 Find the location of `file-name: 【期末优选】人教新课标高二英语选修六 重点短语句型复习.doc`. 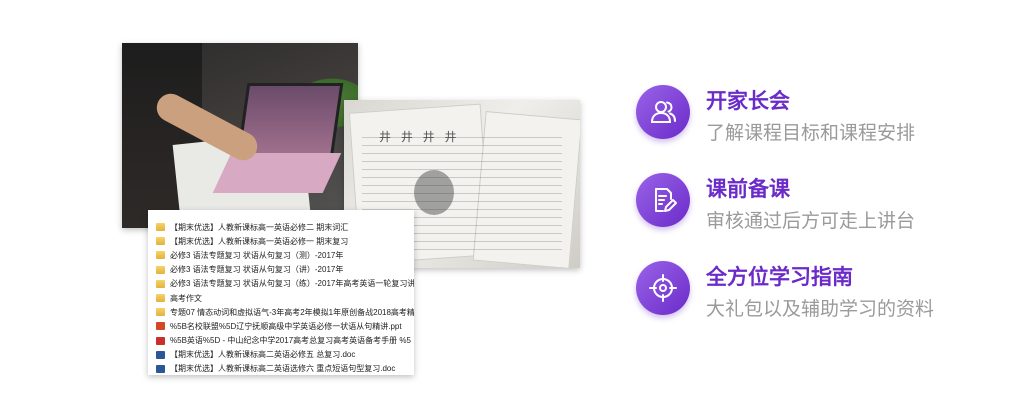

file-name: 【期末优选】人教新课标高二英语选修六 重点短语句型复习.doc is located at coordinates (283, 369).